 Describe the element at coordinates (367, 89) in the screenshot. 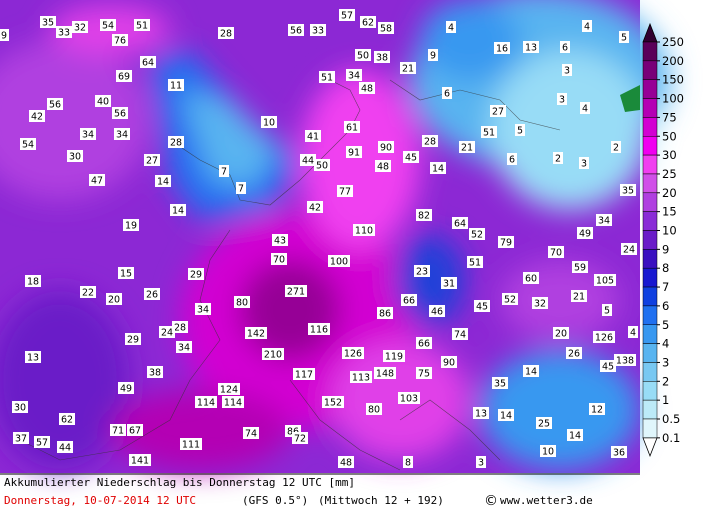

I see `map-value: 48` at that location.